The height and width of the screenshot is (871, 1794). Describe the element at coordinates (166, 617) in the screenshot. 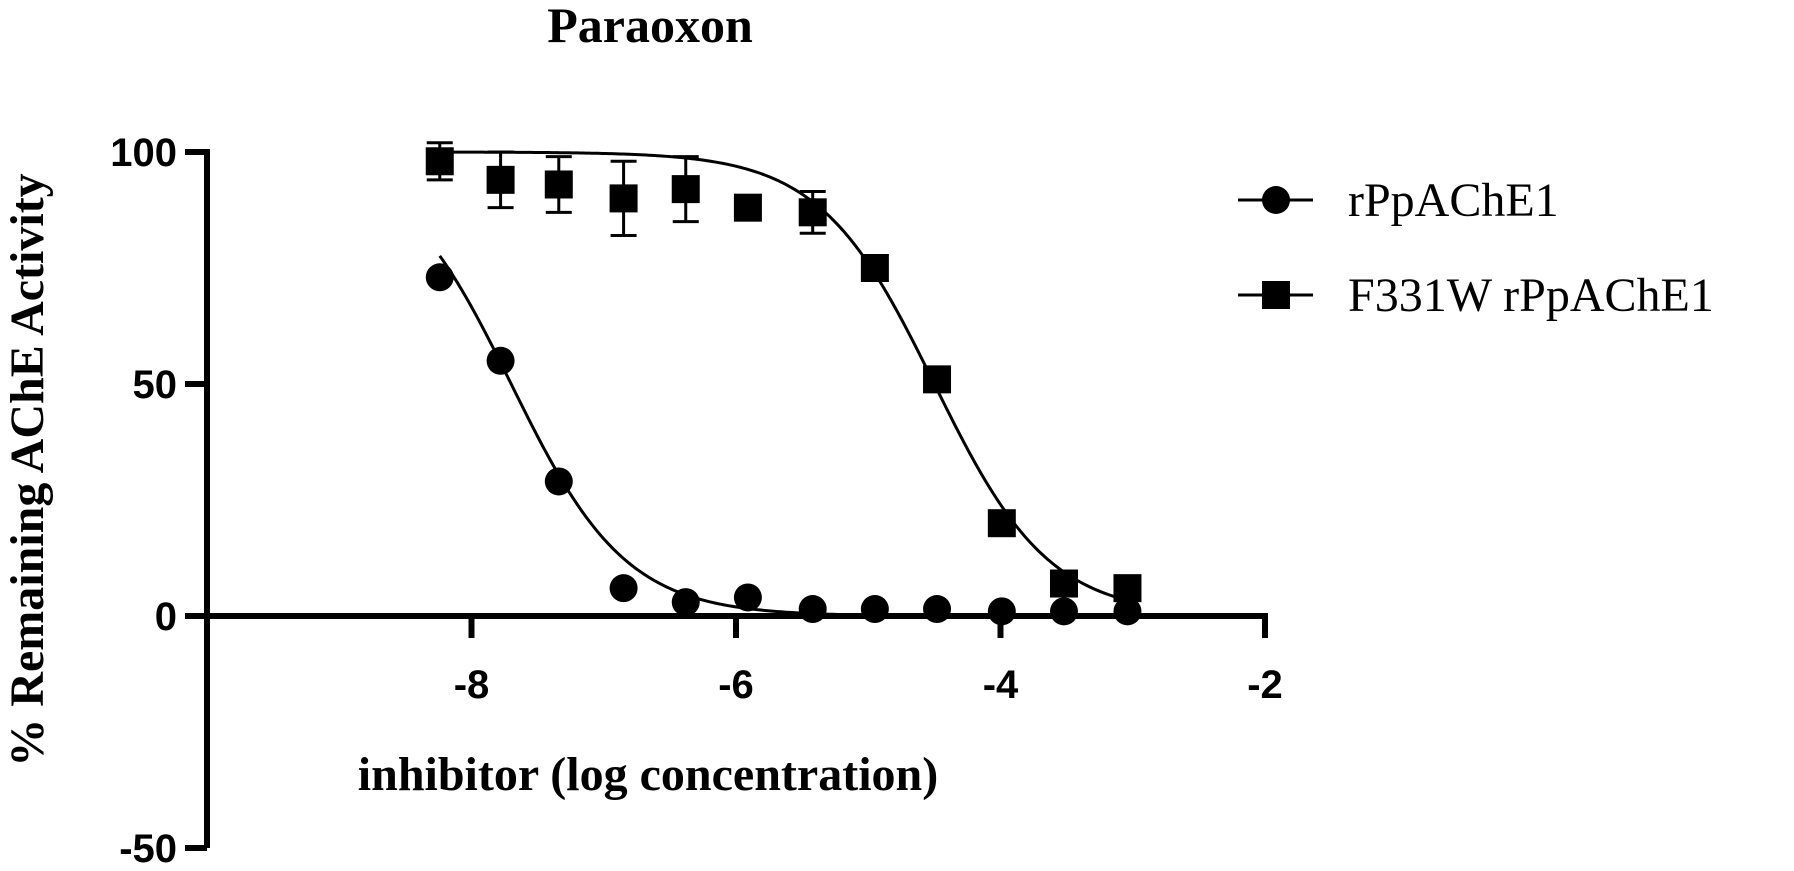

I see `y-tick-label-1: 0` at that location.